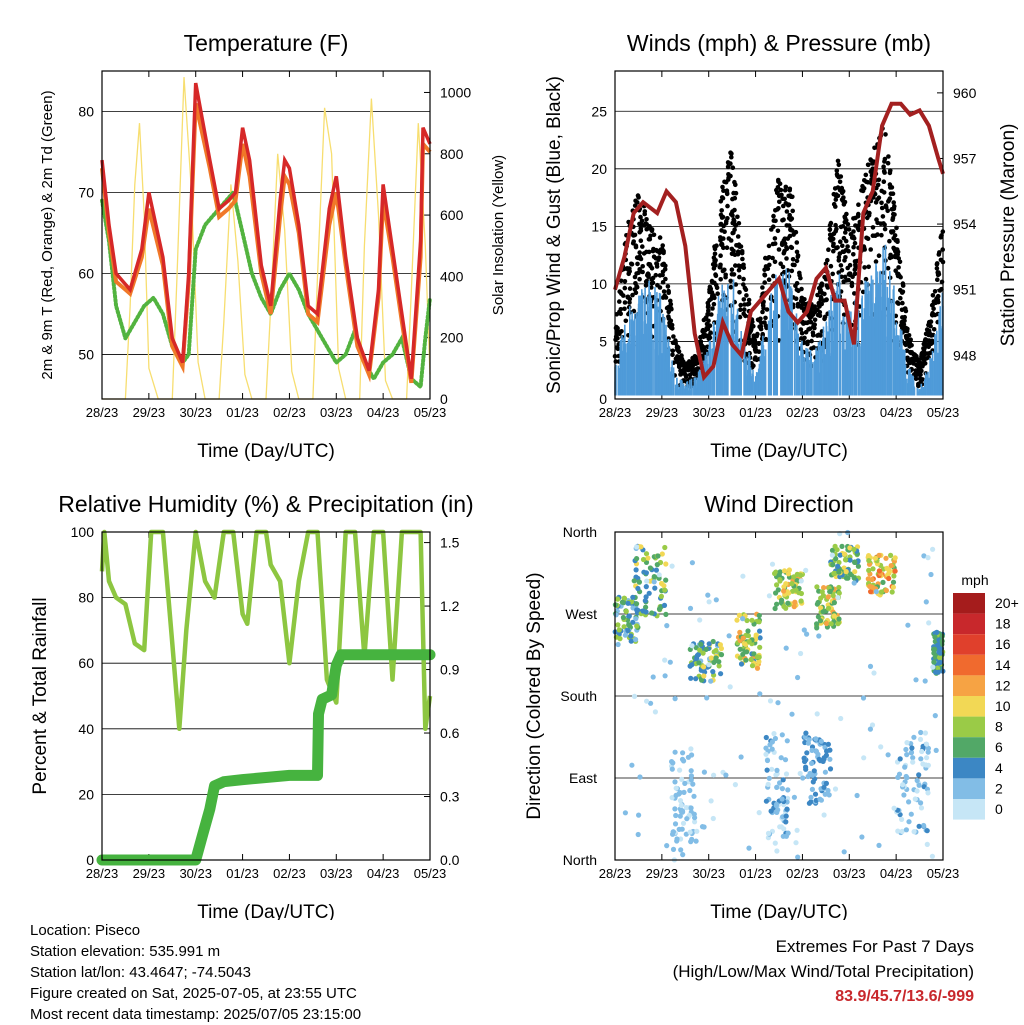 The width and height of the screenshot is (1024, 1025). I want to click on station-elevation: Station elevation: 535.991 m, so click(125, 951).